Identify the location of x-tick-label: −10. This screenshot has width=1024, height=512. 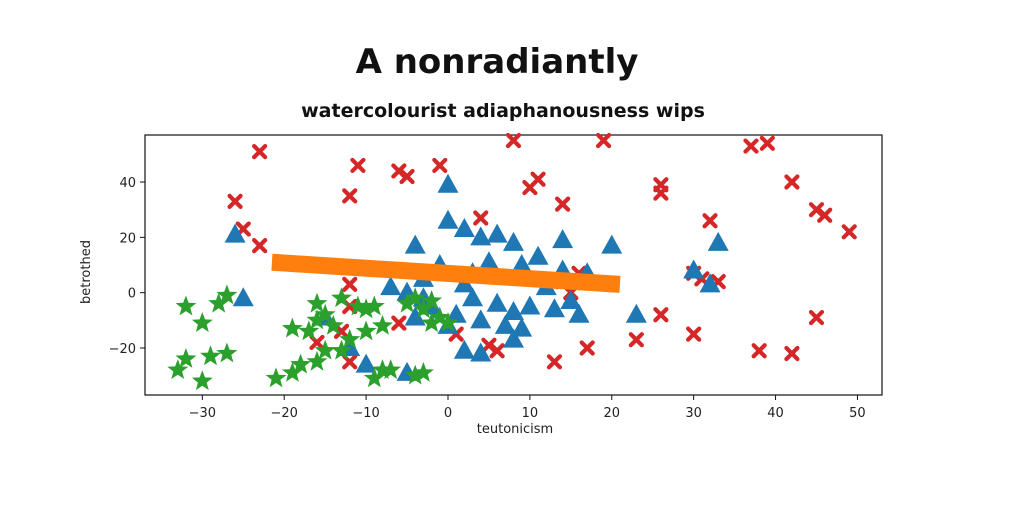
(365, 413).